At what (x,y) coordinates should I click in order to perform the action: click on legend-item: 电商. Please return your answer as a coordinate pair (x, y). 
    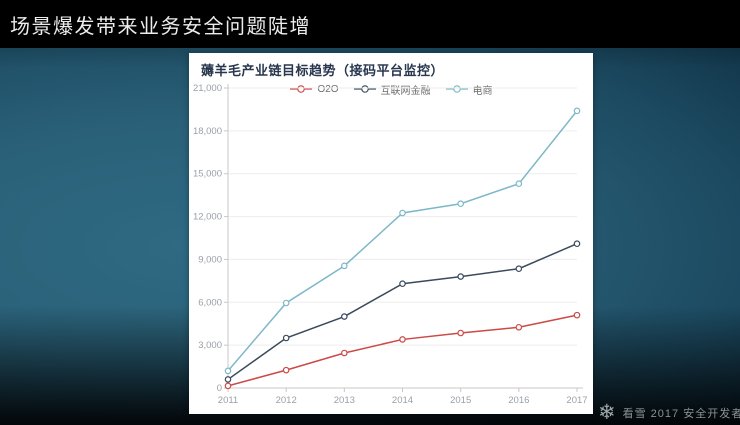
    Looking at the image, I should click on (469, 89).